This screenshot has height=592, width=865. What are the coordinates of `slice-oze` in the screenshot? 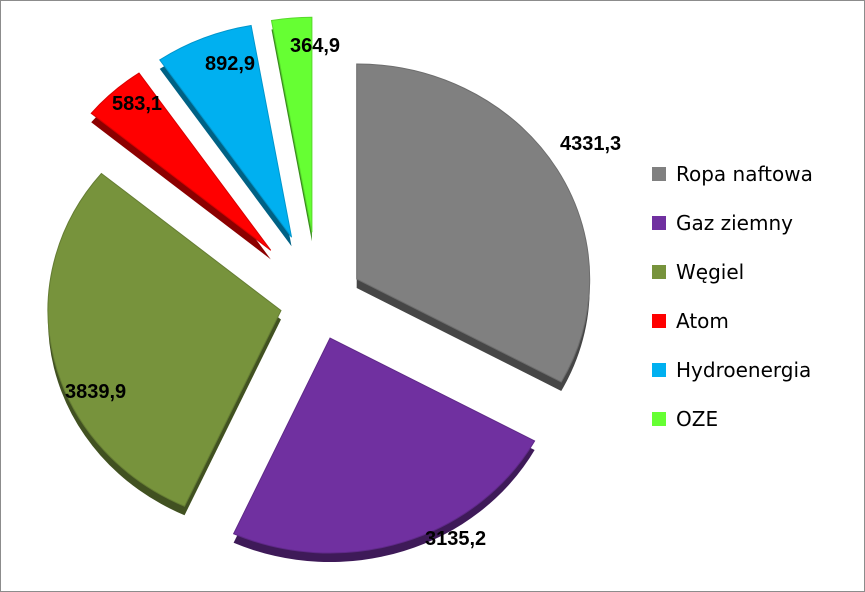 It's located at (291, 124).